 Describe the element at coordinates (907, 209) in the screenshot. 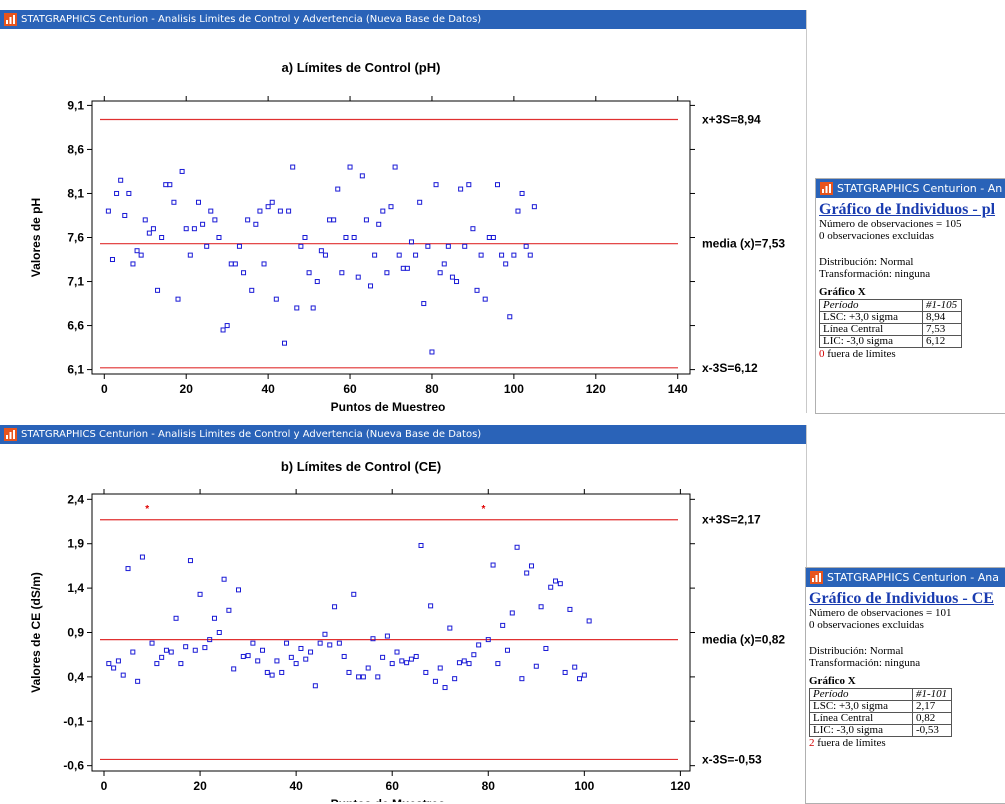

I see `info-heading-link: Gráfico de Individuos - pl` at that location.